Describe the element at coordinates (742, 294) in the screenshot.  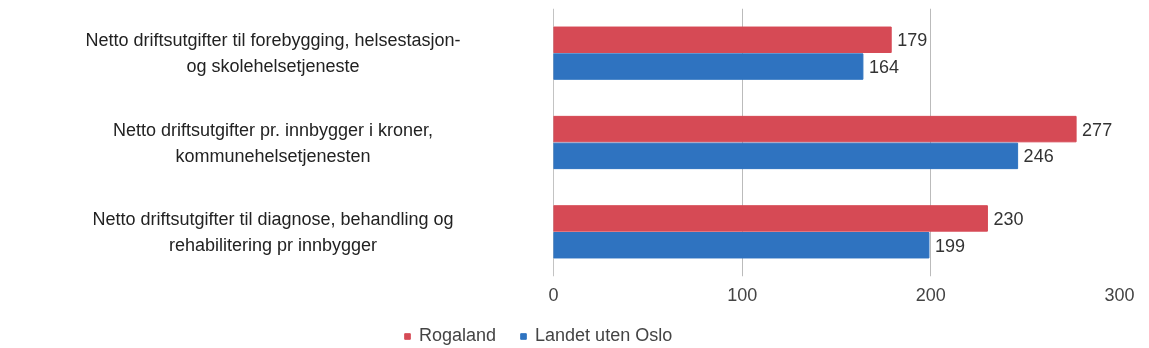
I see `x-tick-label: 100` at that location.